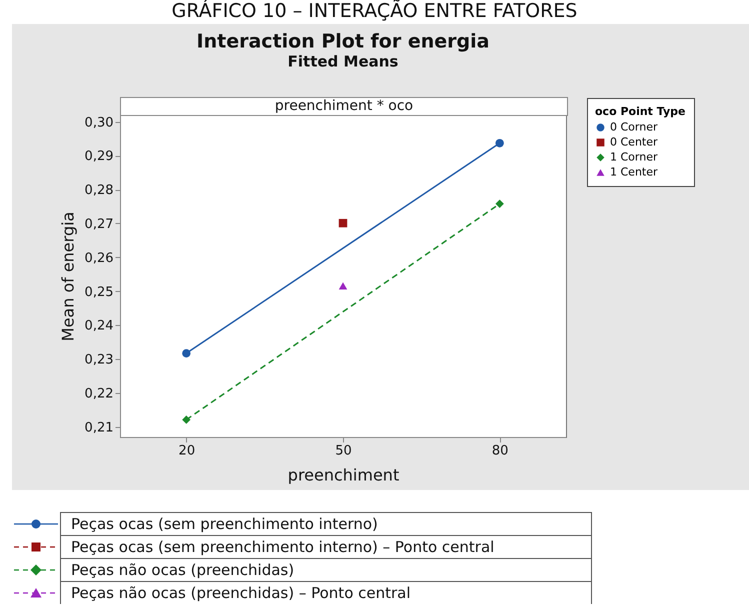 Image resolution: width=749 pixels, height=611 pixels. I want to click on y-tick-label: 0,21, so click(99, 428).